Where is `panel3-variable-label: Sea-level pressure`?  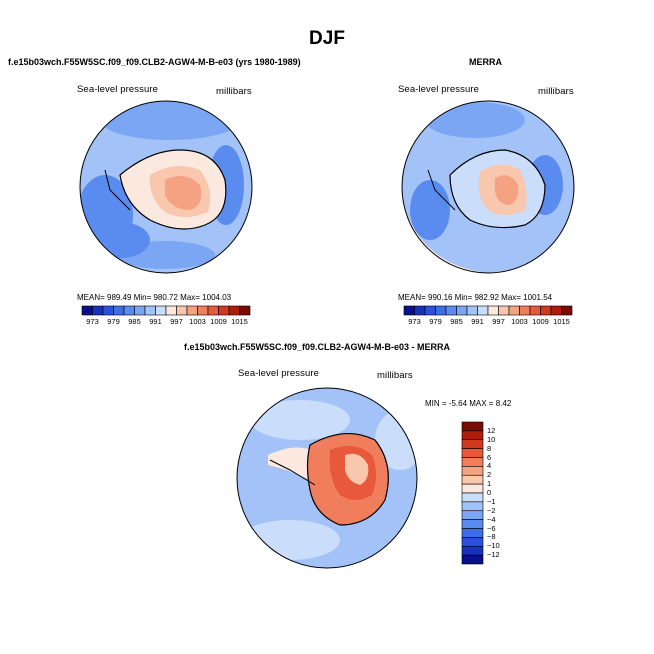 panel3-variable-label: Sea-level pressure is located at coordinates (279, 373).